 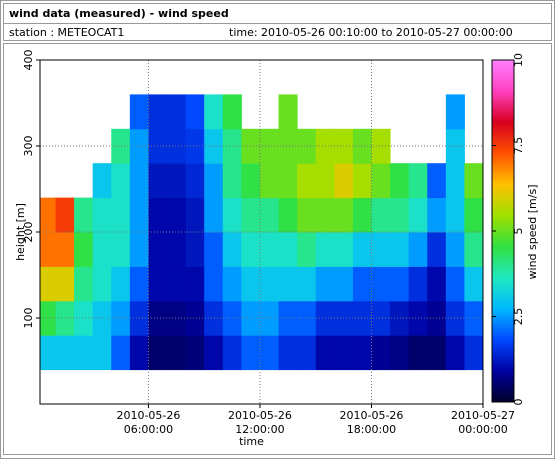 I want to click on colorbar-label: wind speed [m/s], so click(x=532, y=232).